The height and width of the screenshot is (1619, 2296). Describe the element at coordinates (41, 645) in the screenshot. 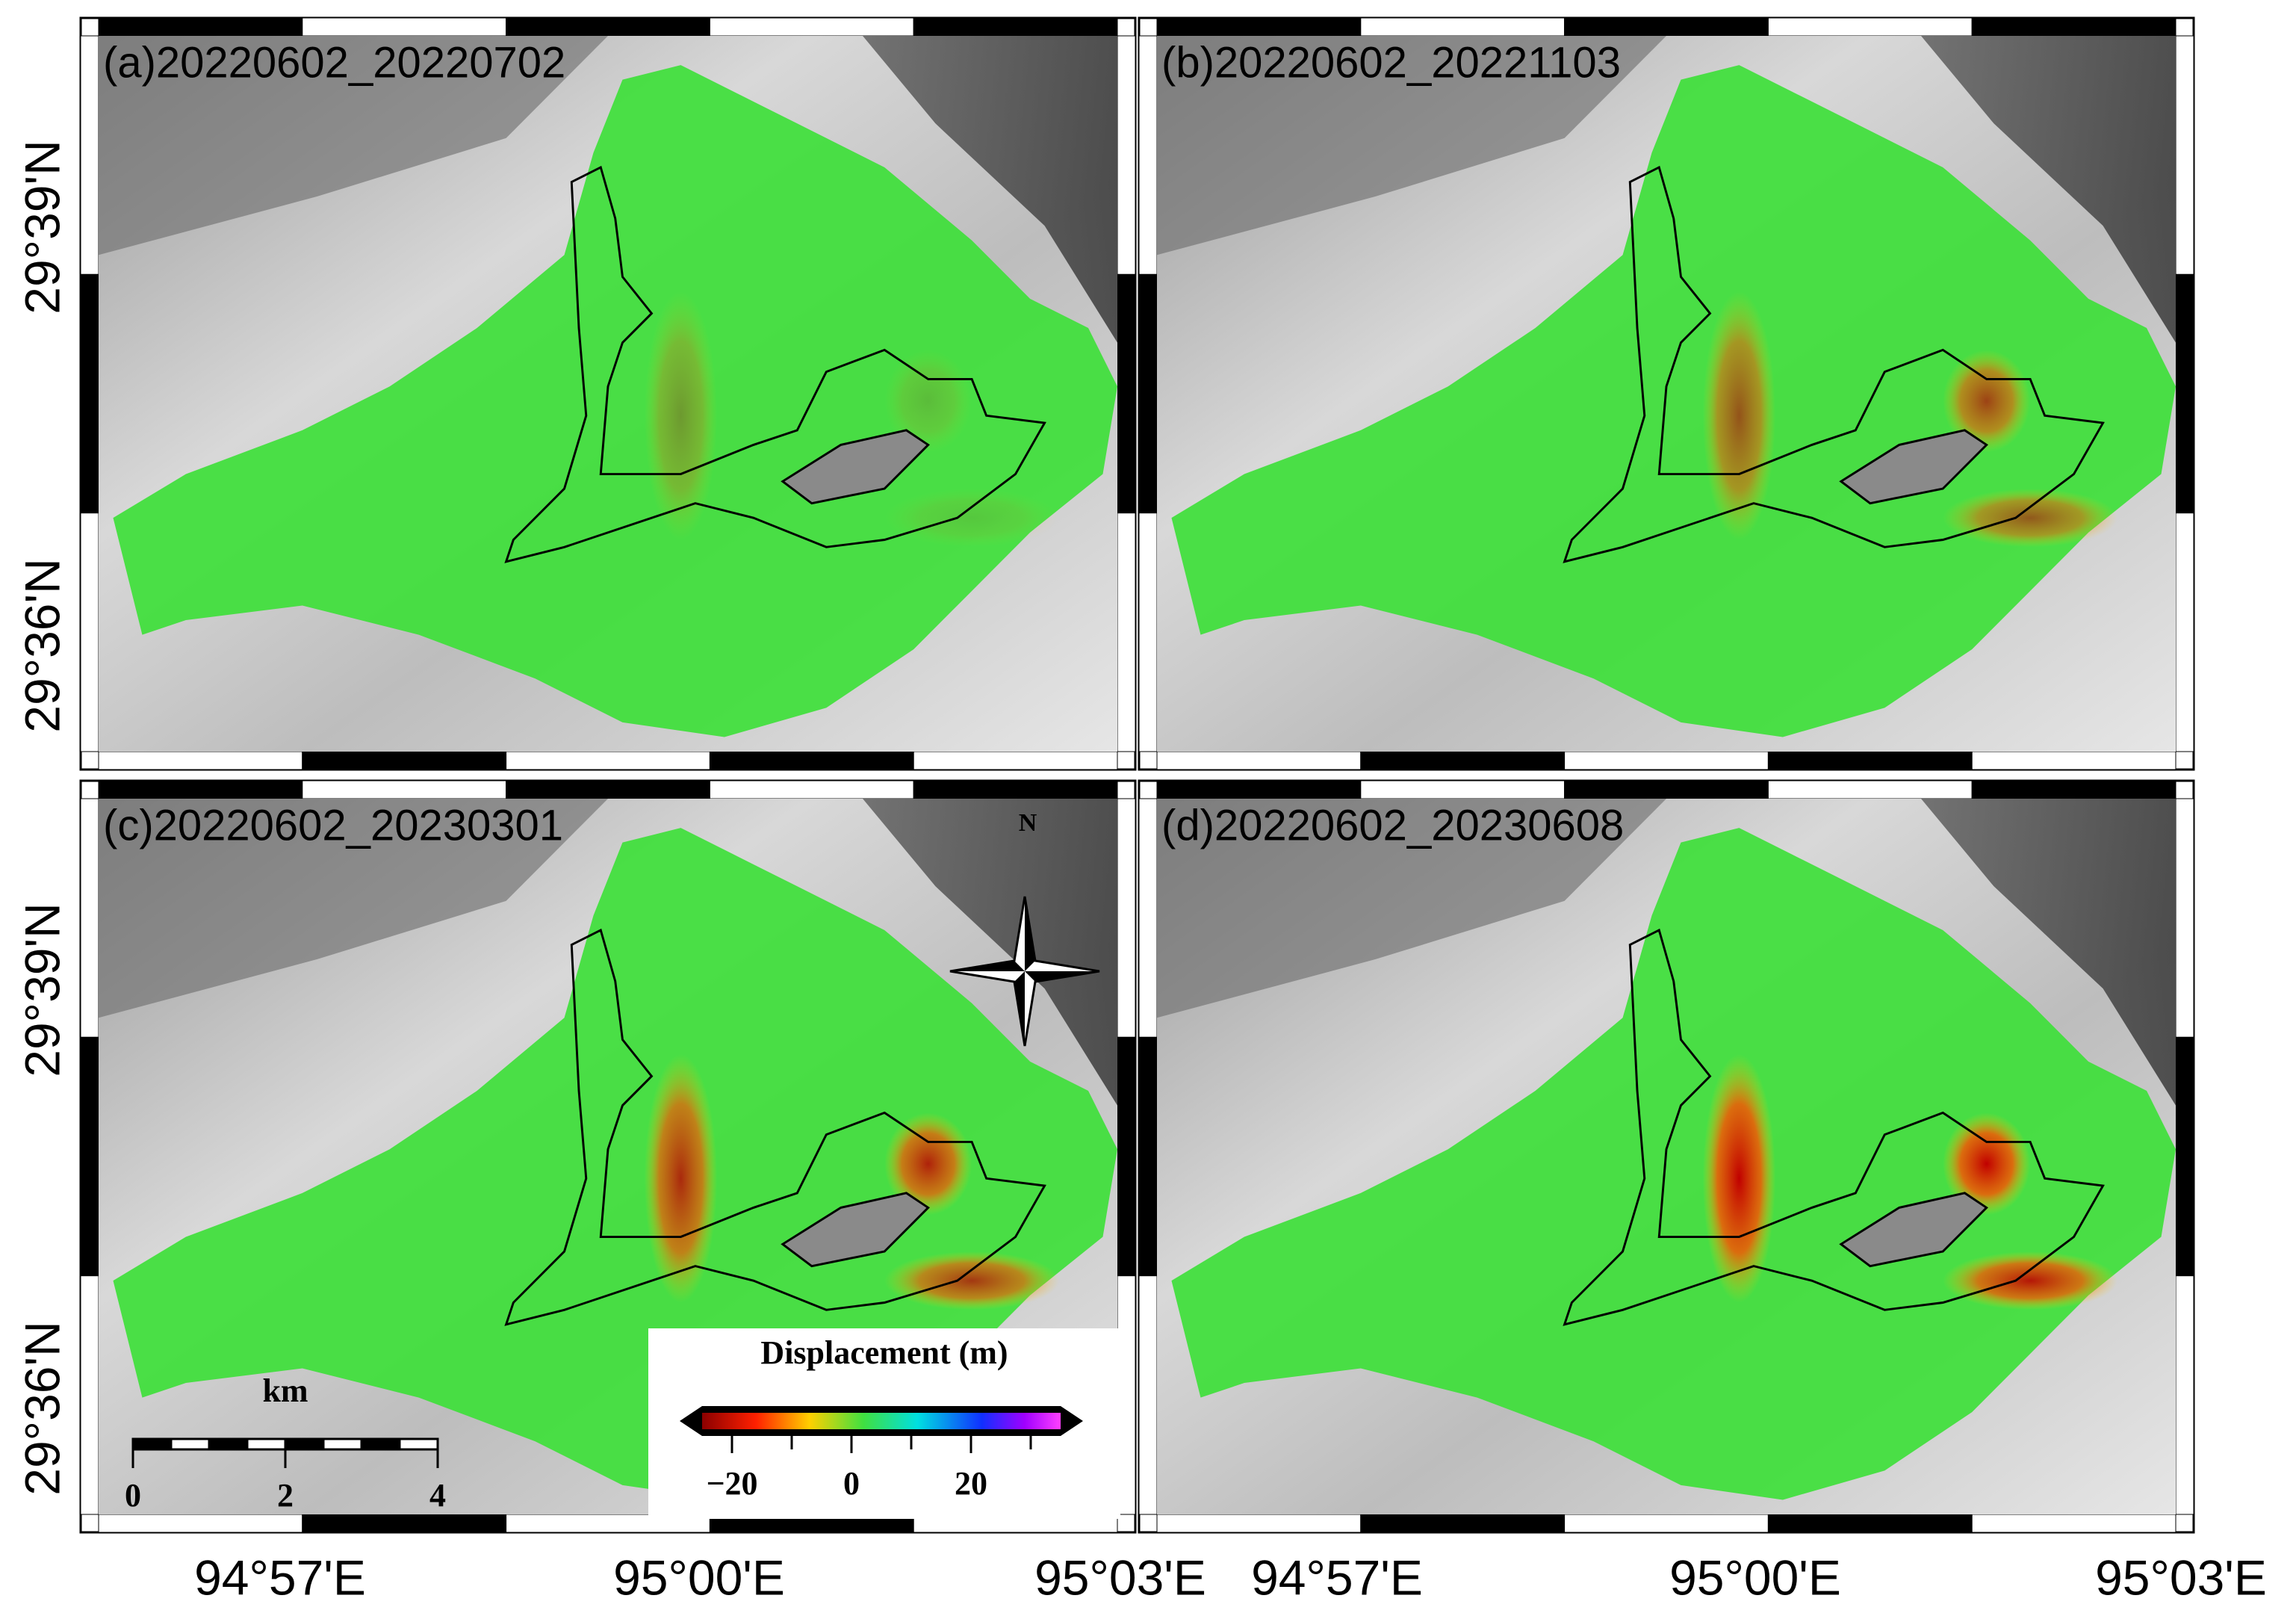

I see `lat-label: 29°36'N` at that location.